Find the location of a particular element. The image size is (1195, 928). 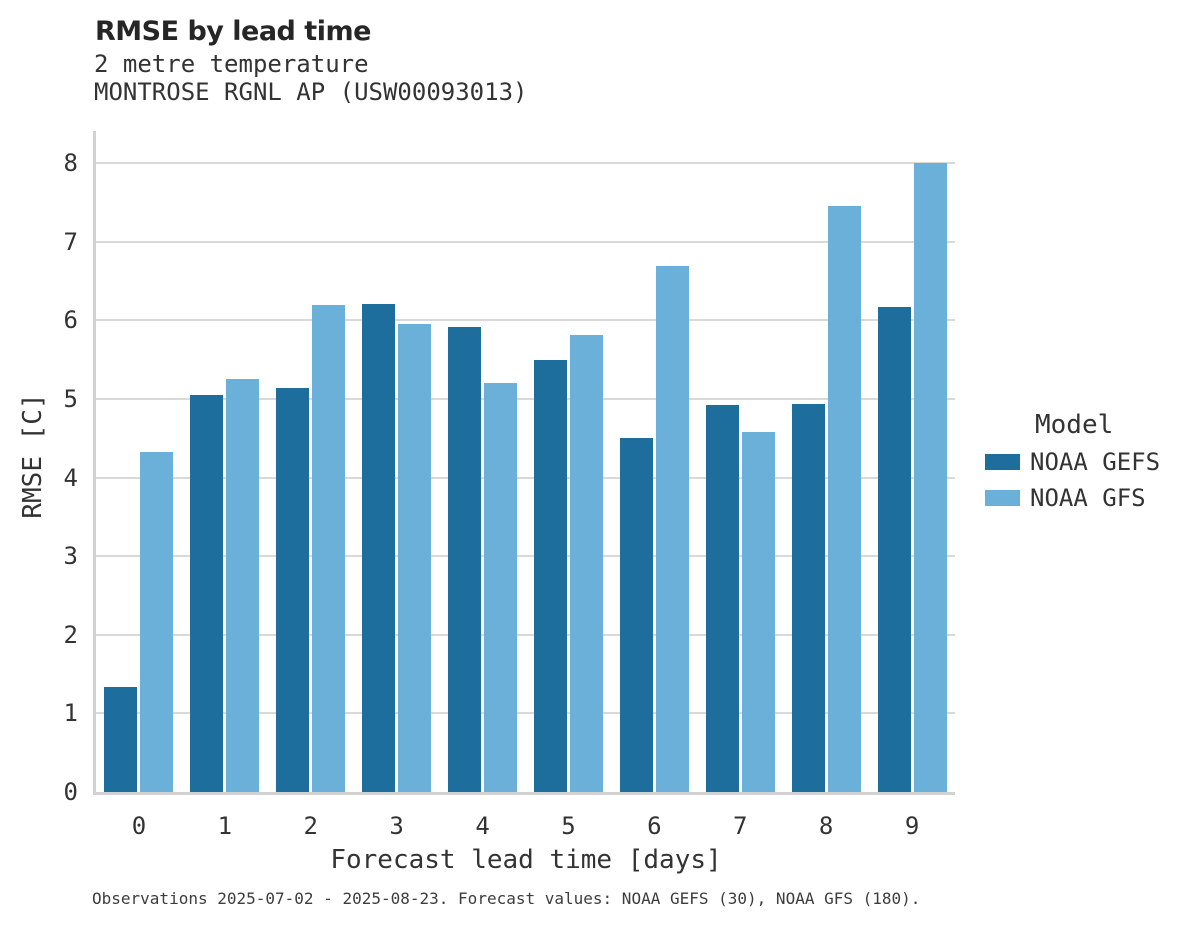

y-tick-label: 1 is located at coordinates (70, 713).